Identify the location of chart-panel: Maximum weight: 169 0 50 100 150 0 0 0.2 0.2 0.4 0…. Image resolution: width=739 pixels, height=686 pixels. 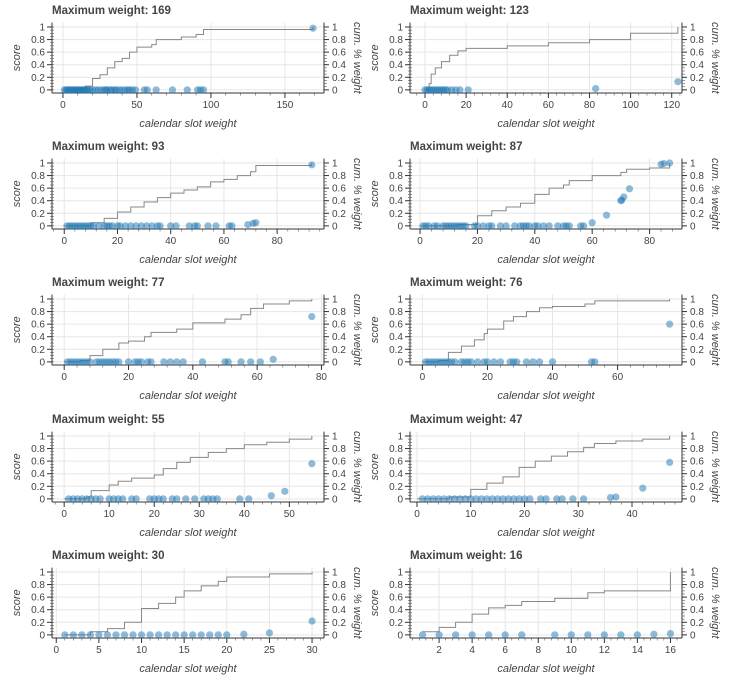
(185, 68).